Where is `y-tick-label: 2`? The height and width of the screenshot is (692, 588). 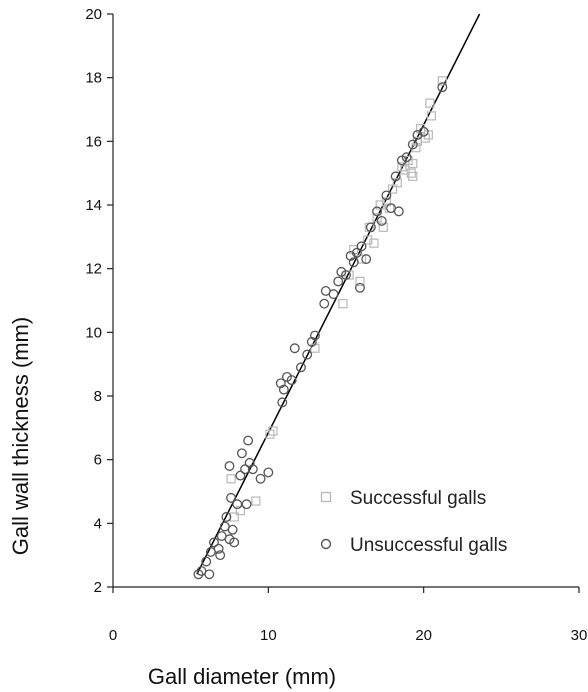 y-tick-label: 2 is located at coordinates (98, 587).